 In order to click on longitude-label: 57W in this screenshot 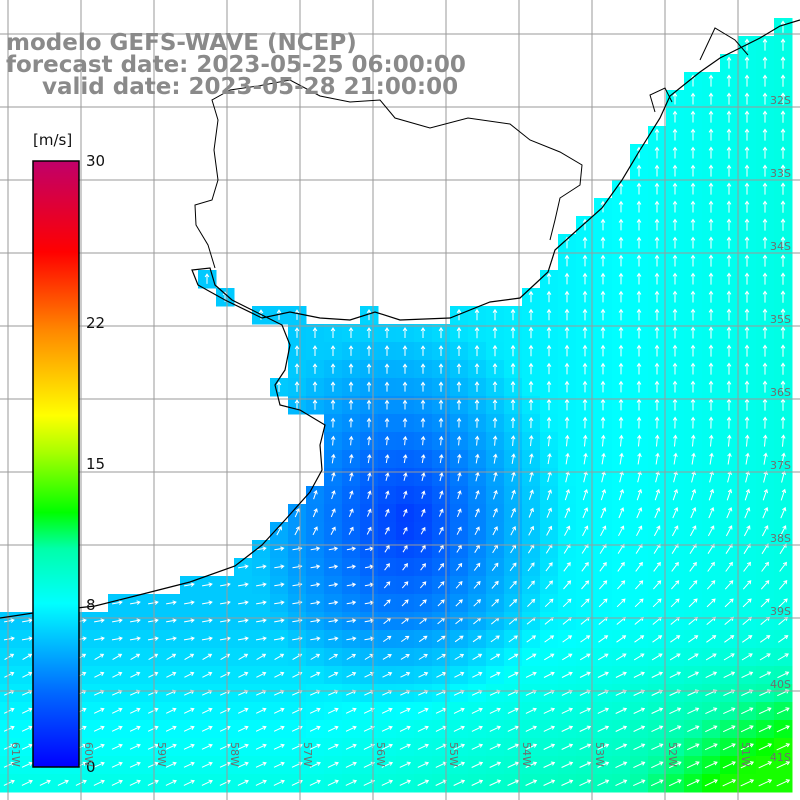, I will do `click(307, 754)`.